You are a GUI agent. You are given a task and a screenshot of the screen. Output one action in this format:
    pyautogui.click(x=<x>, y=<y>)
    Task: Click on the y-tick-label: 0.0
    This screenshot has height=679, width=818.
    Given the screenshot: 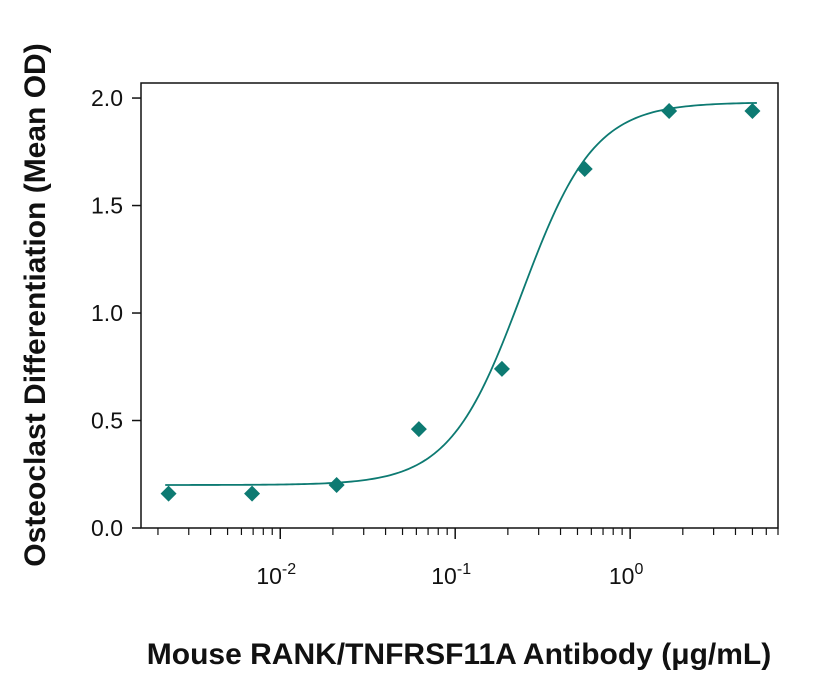 What is the action you would take?
    pyautogui.click(x=107, y=528)
    